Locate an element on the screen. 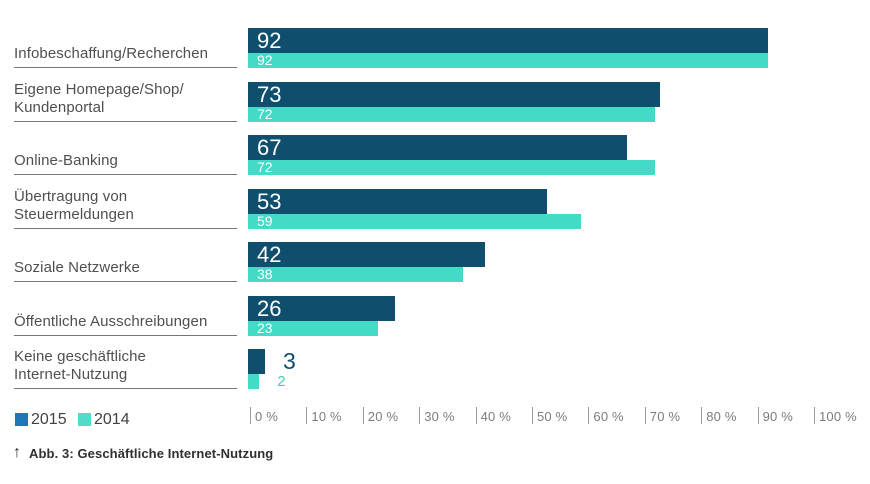 This screenshot has height=484, width=870. category-label-line: Soziale Netzwerke is located at coordinates (77, 268).